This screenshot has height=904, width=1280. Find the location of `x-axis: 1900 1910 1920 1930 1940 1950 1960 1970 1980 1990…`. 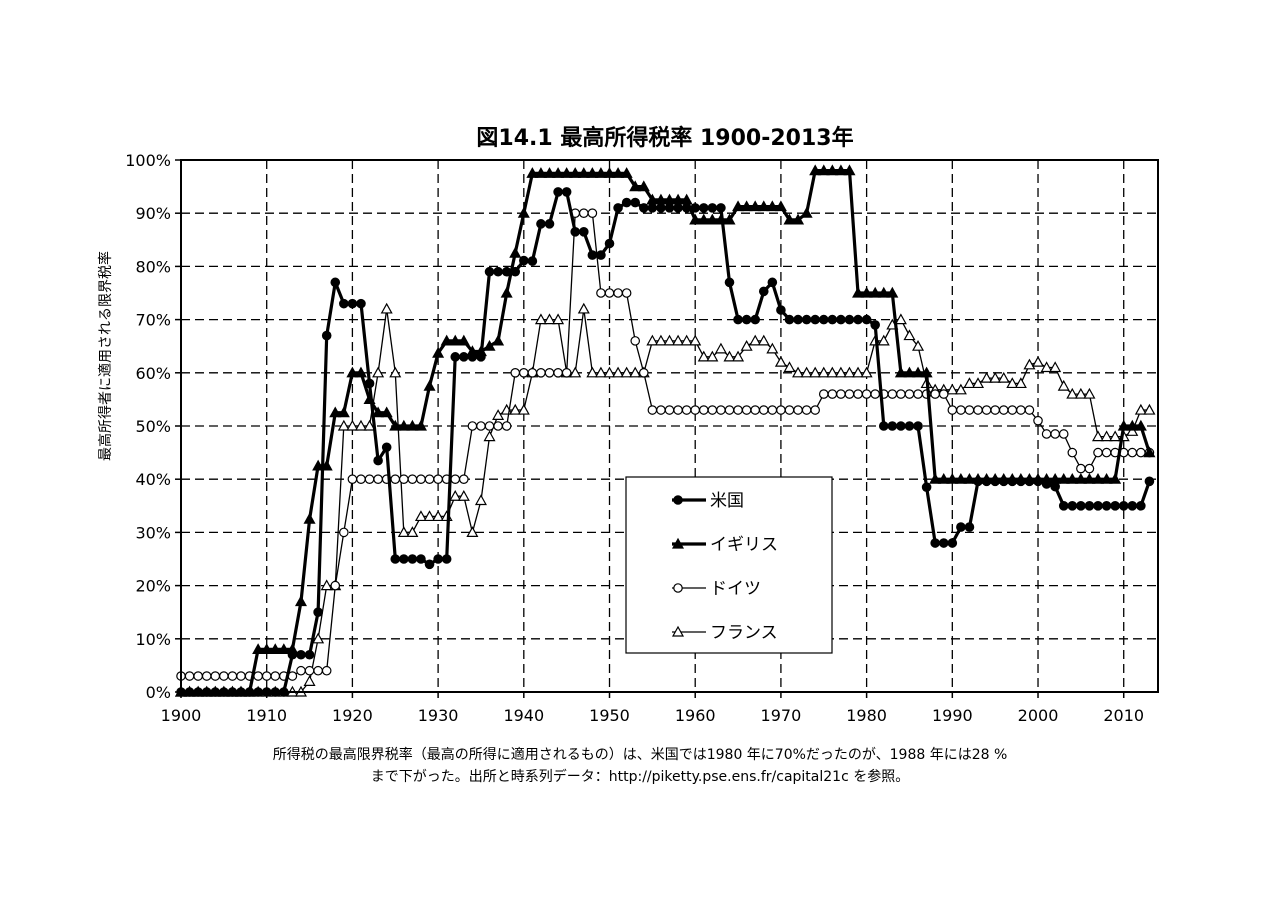

x-axis: 1900 1910 1920 1930 1940 1950 1960 1970 1980 1990… is located at coordinates (652, 708).